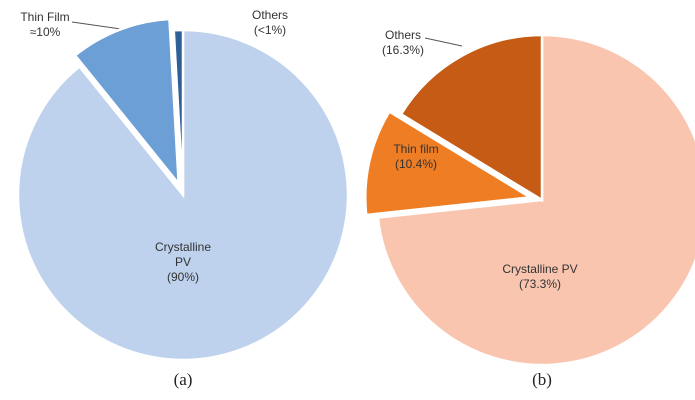 This screenshot has height=400, width=695. Describe the element at coordinates (183, 379) in the screenshot. I see `chart-caption: (a)` at that location.